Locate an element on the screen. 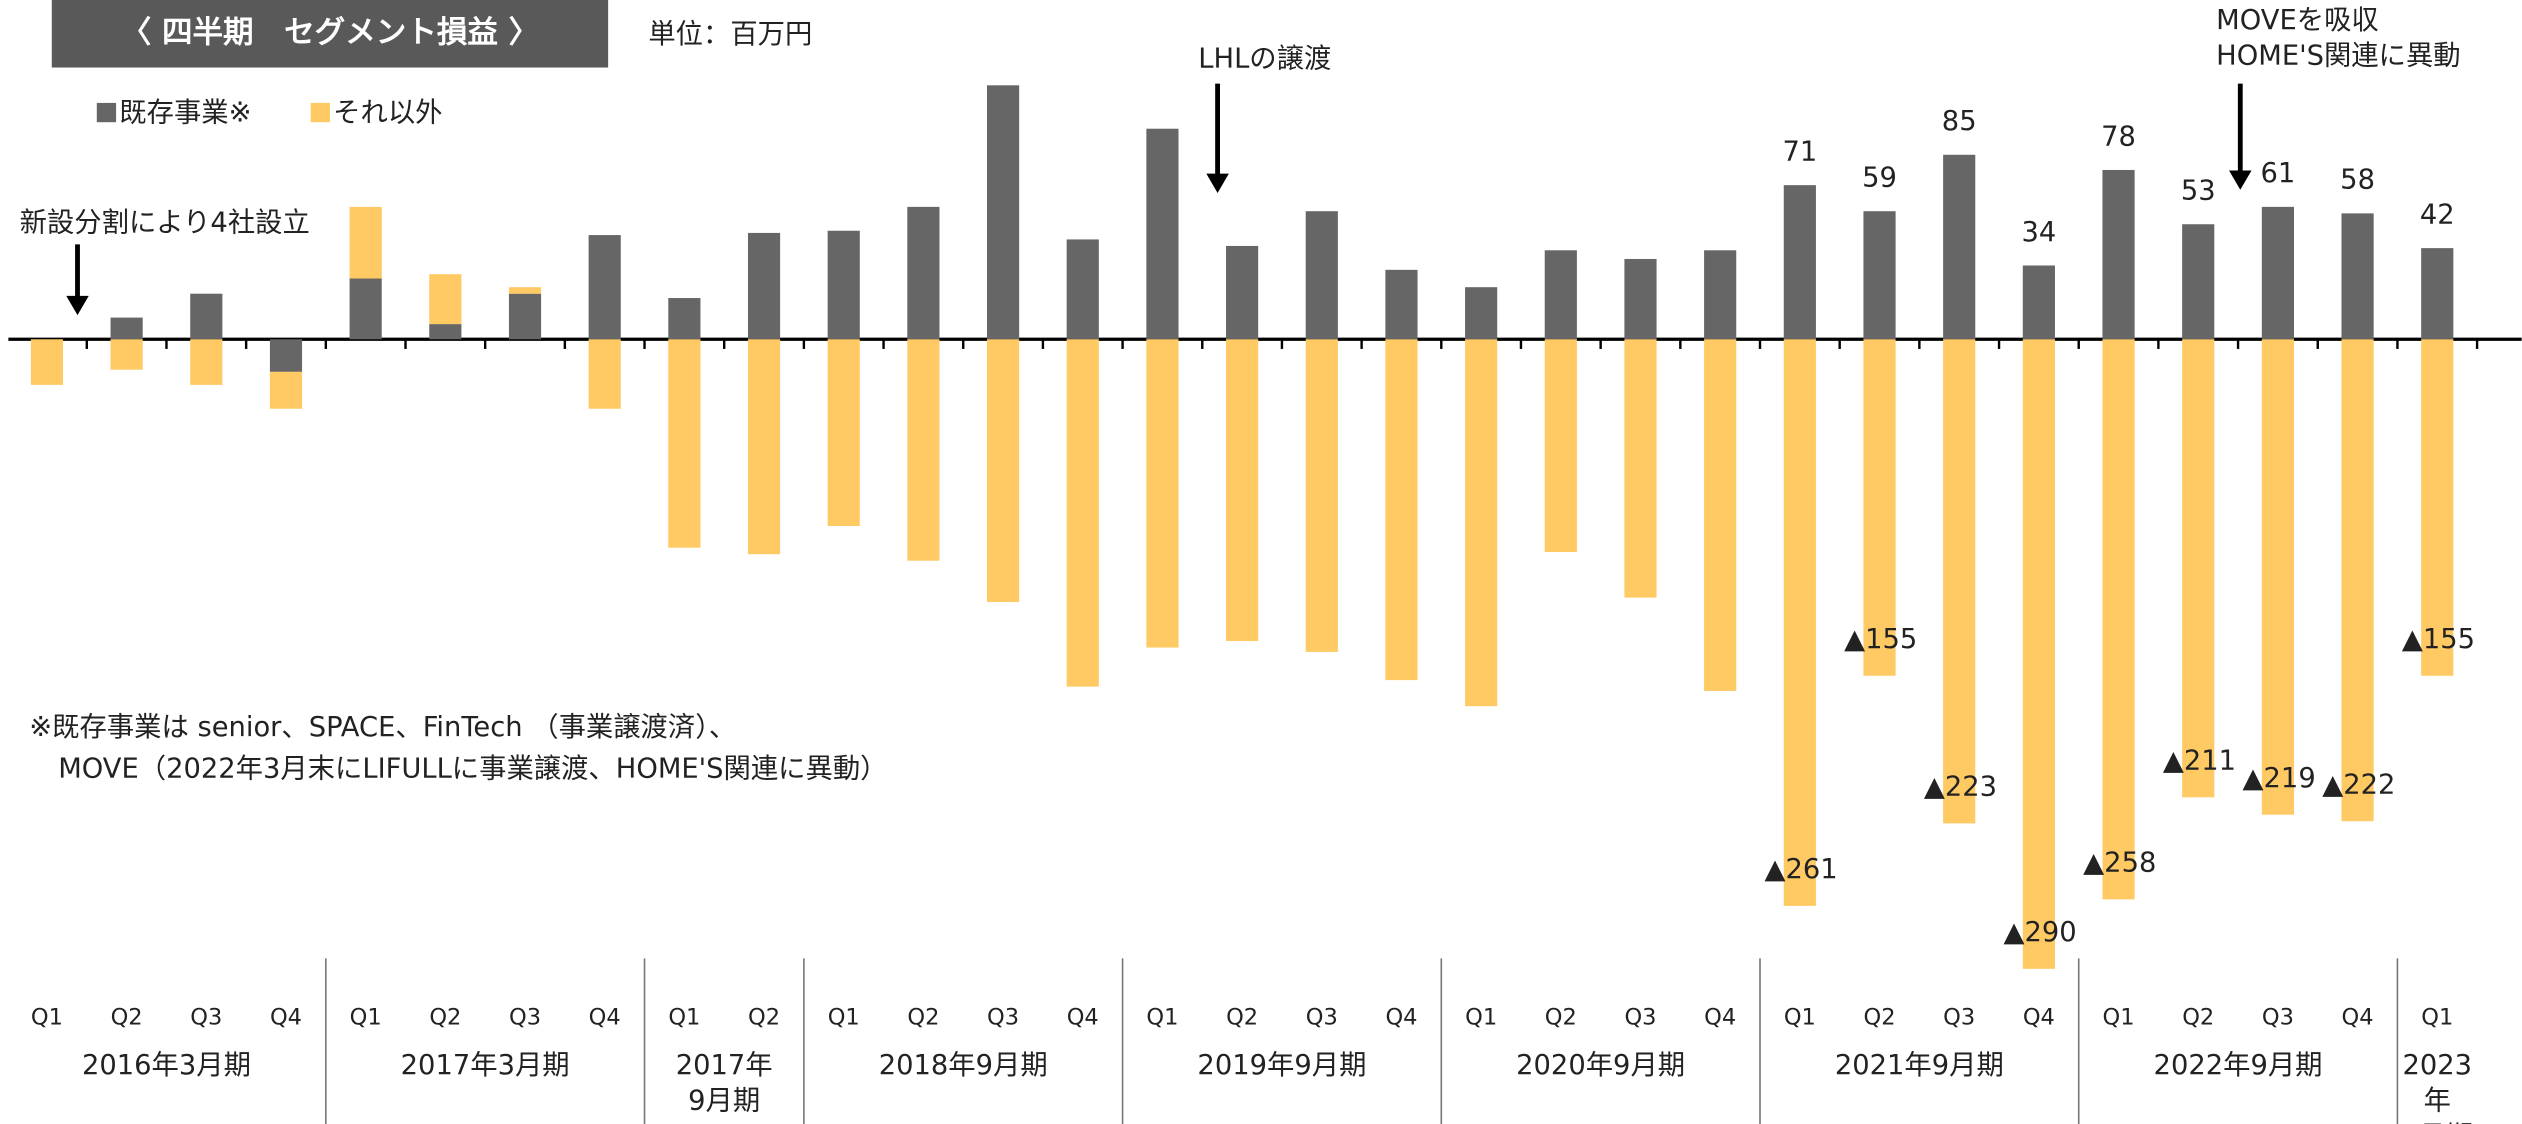 The image size is (2522, 1124). value-label: 34 is located at coordinates (2038, 232).